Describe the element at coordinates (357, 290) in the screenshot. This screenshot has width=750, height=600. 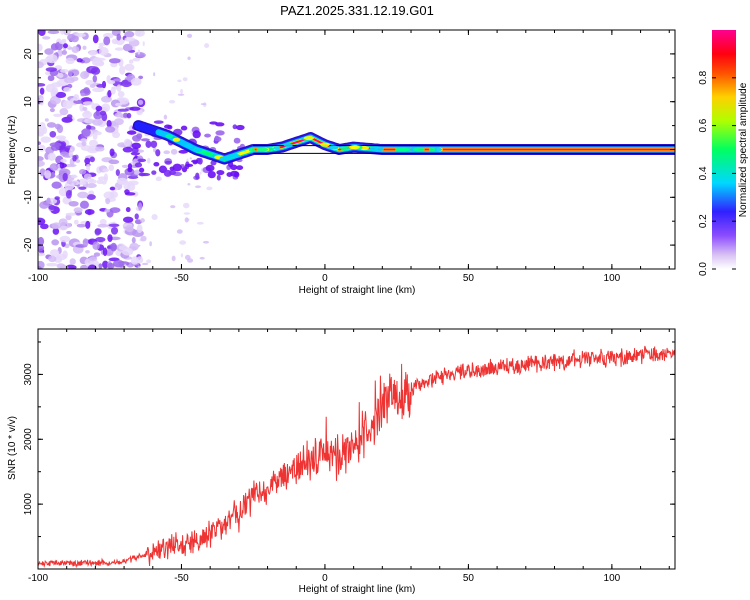
I see `spectrogram-x-label: Height of straight line (km)` at that location.